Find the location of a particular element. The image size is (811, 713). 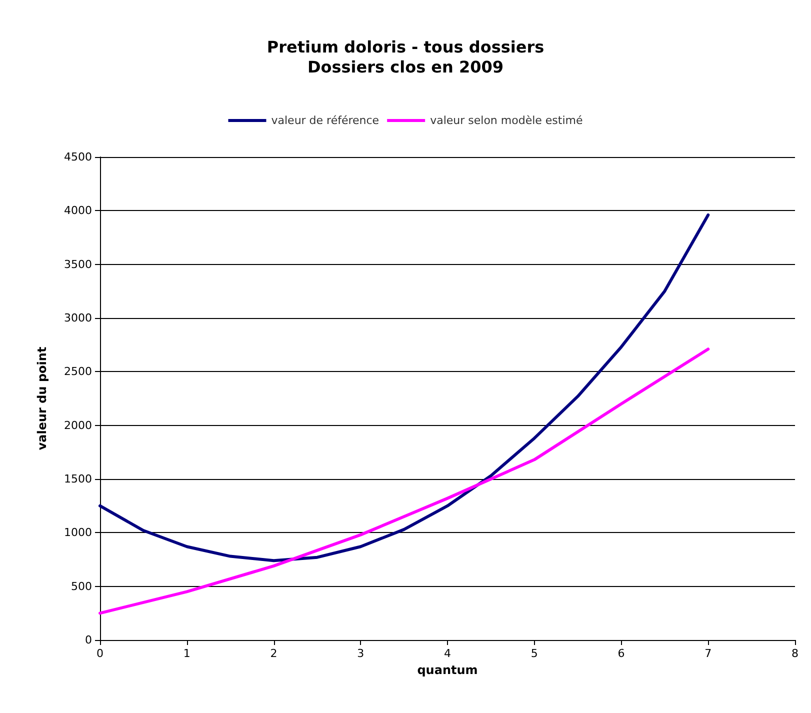

y-tick-label: 4500 is located at coordinates (78, 157).